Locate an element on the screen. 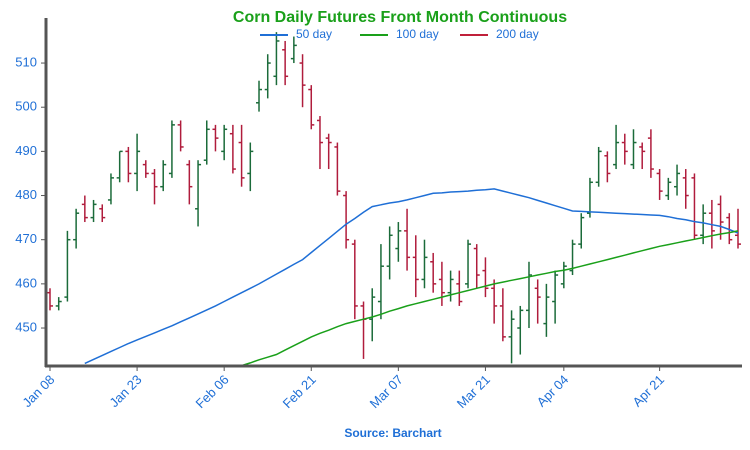 Image resolution: width=750 pixels, height=450 pixels. y-tick-label: 460 is located at coordinates (26, 282).